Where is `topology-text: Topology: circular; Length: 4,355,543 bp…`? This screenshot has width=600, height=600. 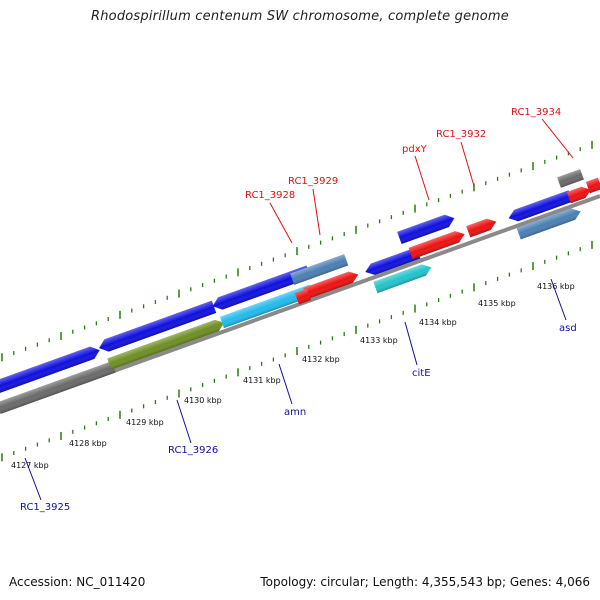
topology-text: Topology: circular; Length: 4,355,543 bp… is located at coordinates (425, 582).